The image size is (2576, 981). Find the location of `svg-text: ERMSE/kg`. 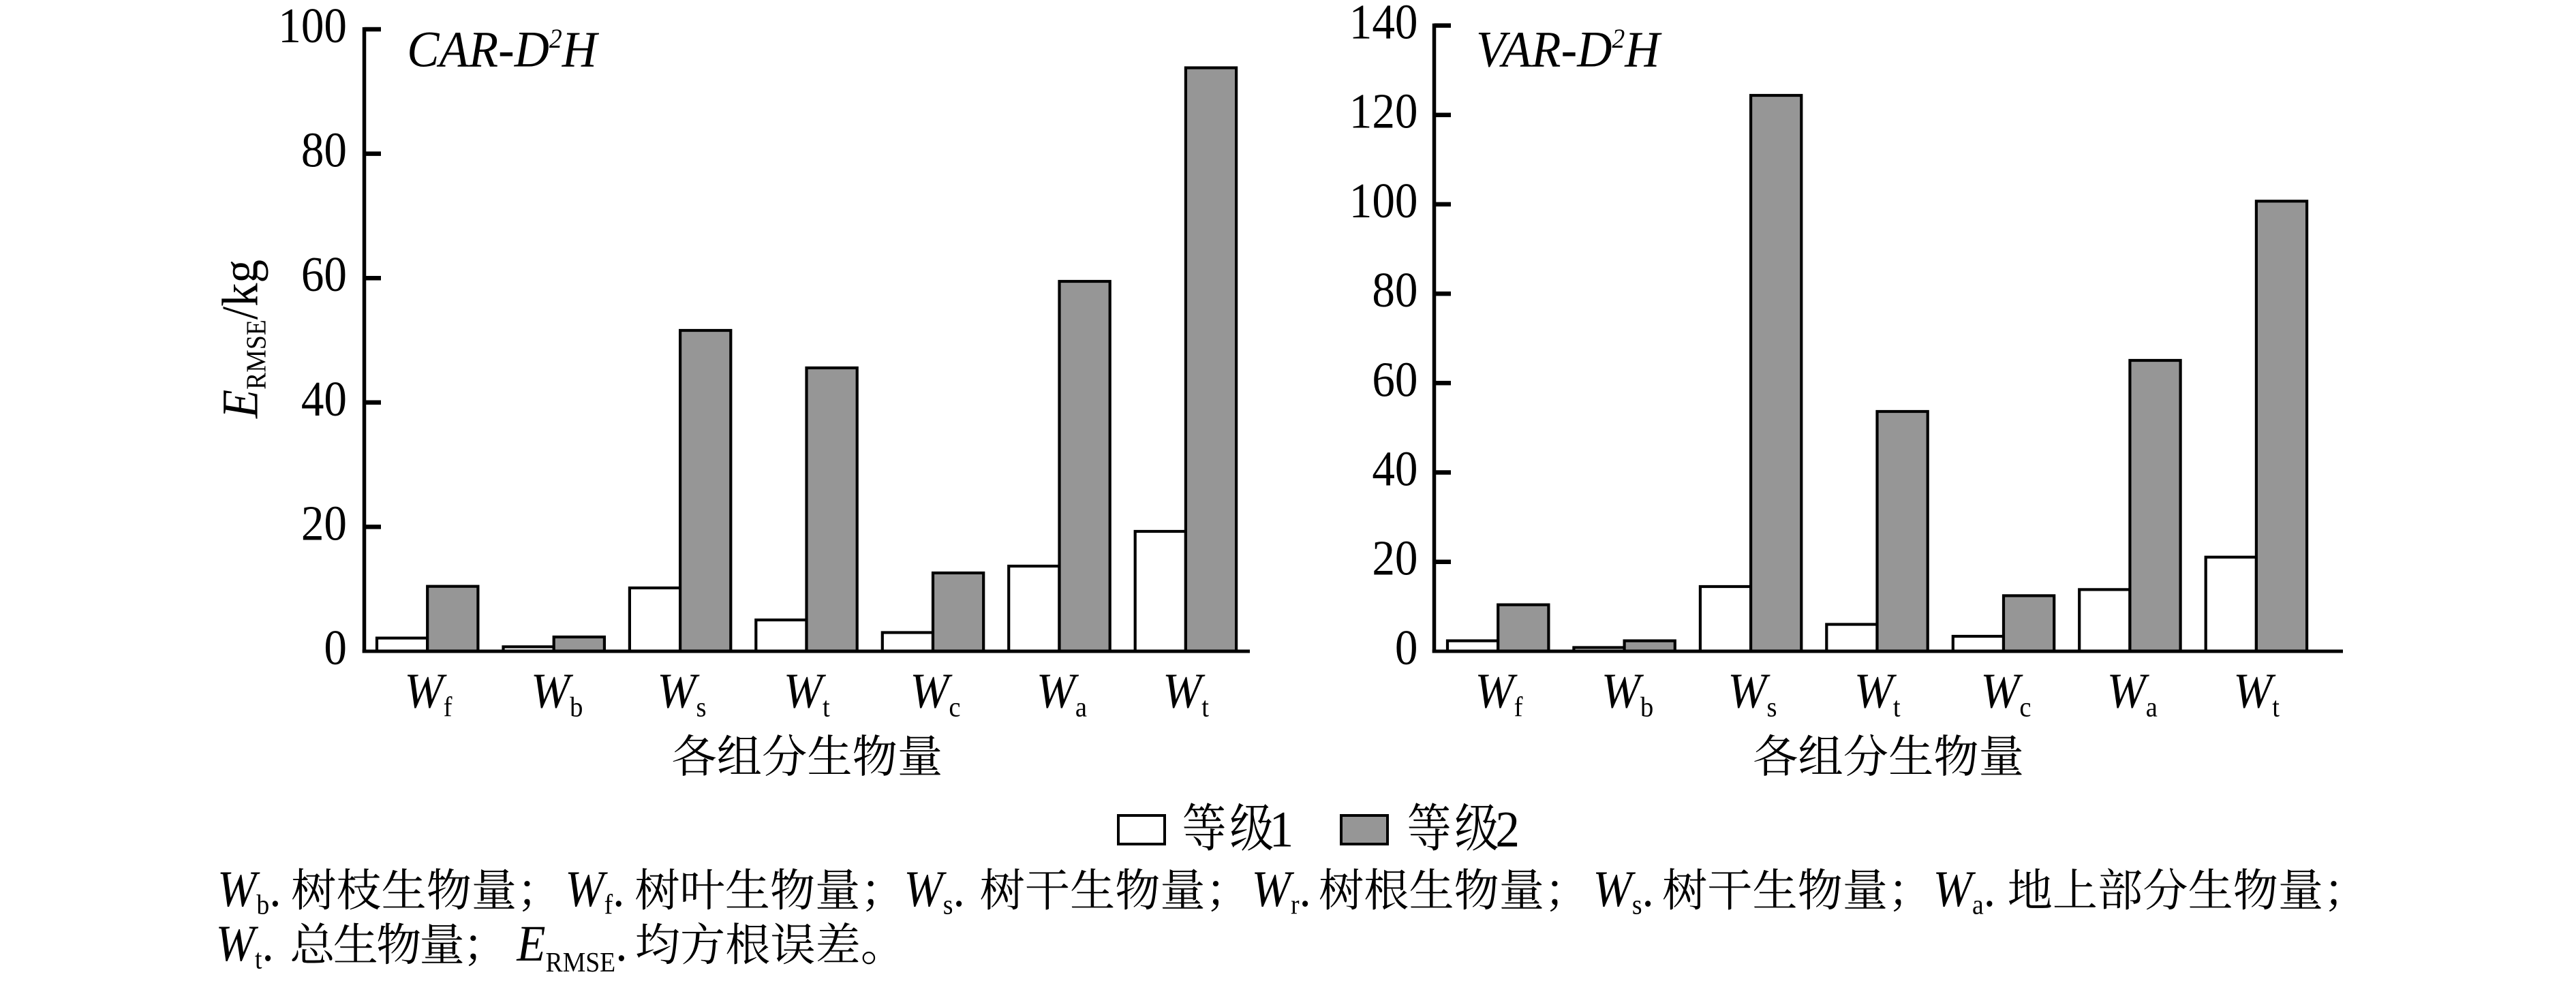

svg-text: ERMSE/kg is located at coordinates (242, 340).